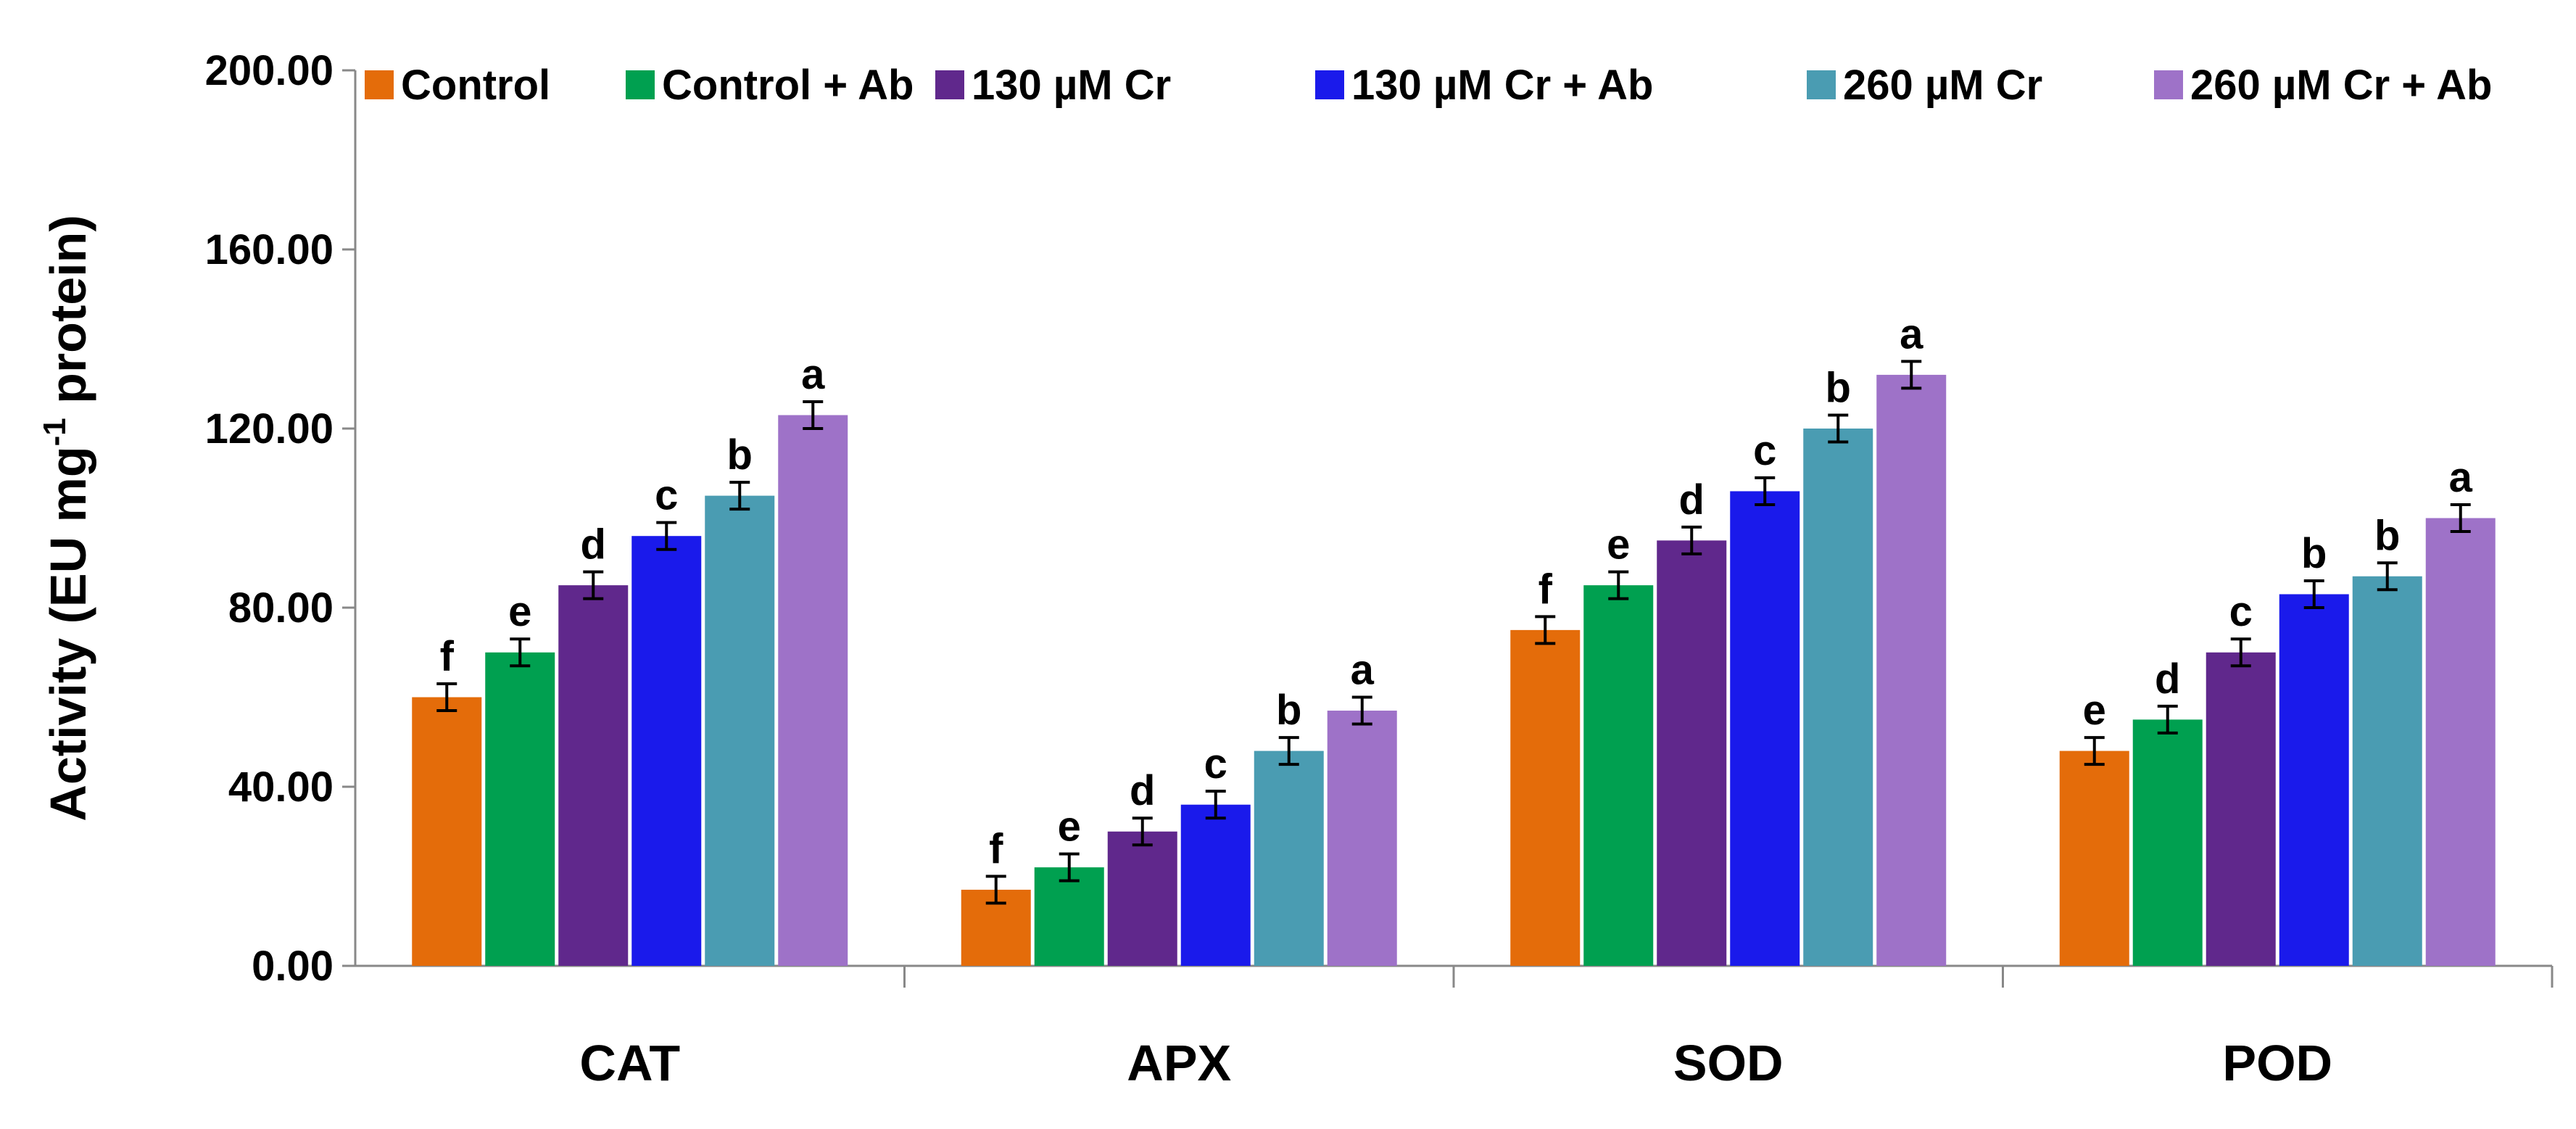 The width and height of the screenshot is (2576, 1129). I want to click on y-axis-label: Activity (EU mg-1 protein), so click(66, 518).